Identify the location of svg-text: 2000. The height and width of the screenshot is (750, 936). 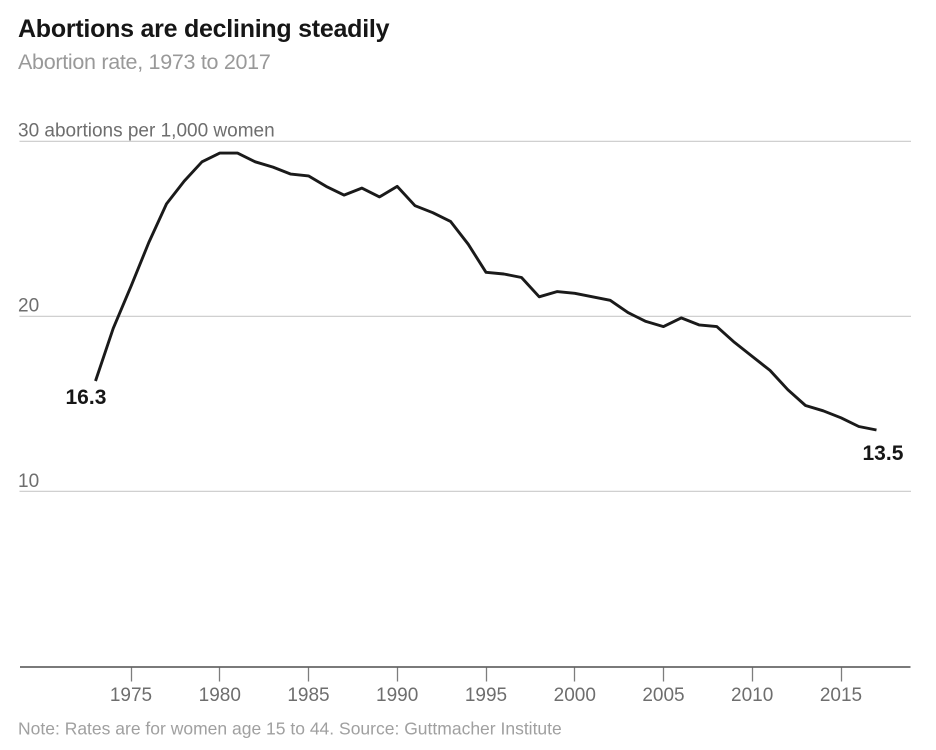
(575, 695).